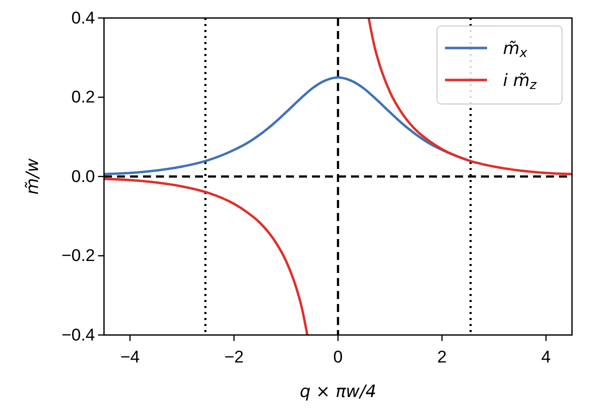 This screenshot has height=411, width=600. What do you see at coordinates (130, 357) in the screenshot?
I see `x-tick-label: −4` at bounding box center [130, 357].